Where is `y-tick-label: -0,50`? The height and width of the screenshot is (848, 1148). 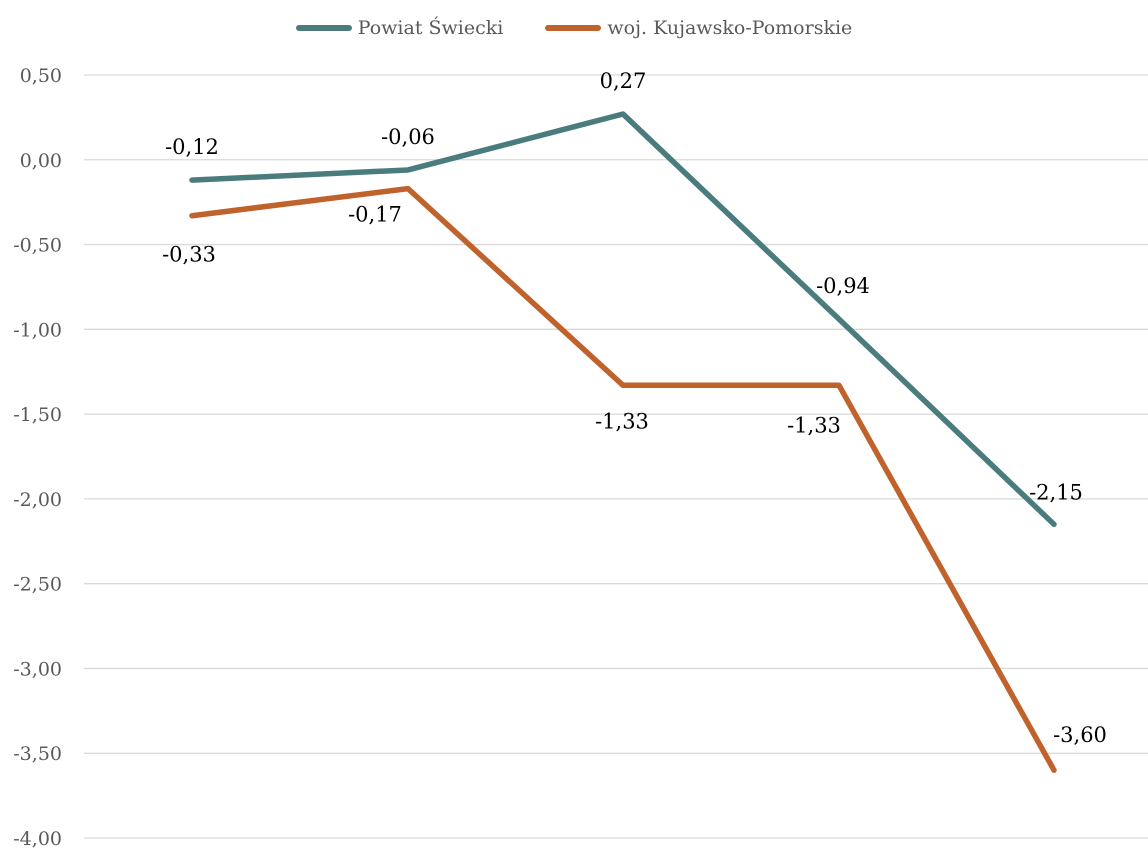
y-tick-label: -0,50 is located at coordinates (37, 246).